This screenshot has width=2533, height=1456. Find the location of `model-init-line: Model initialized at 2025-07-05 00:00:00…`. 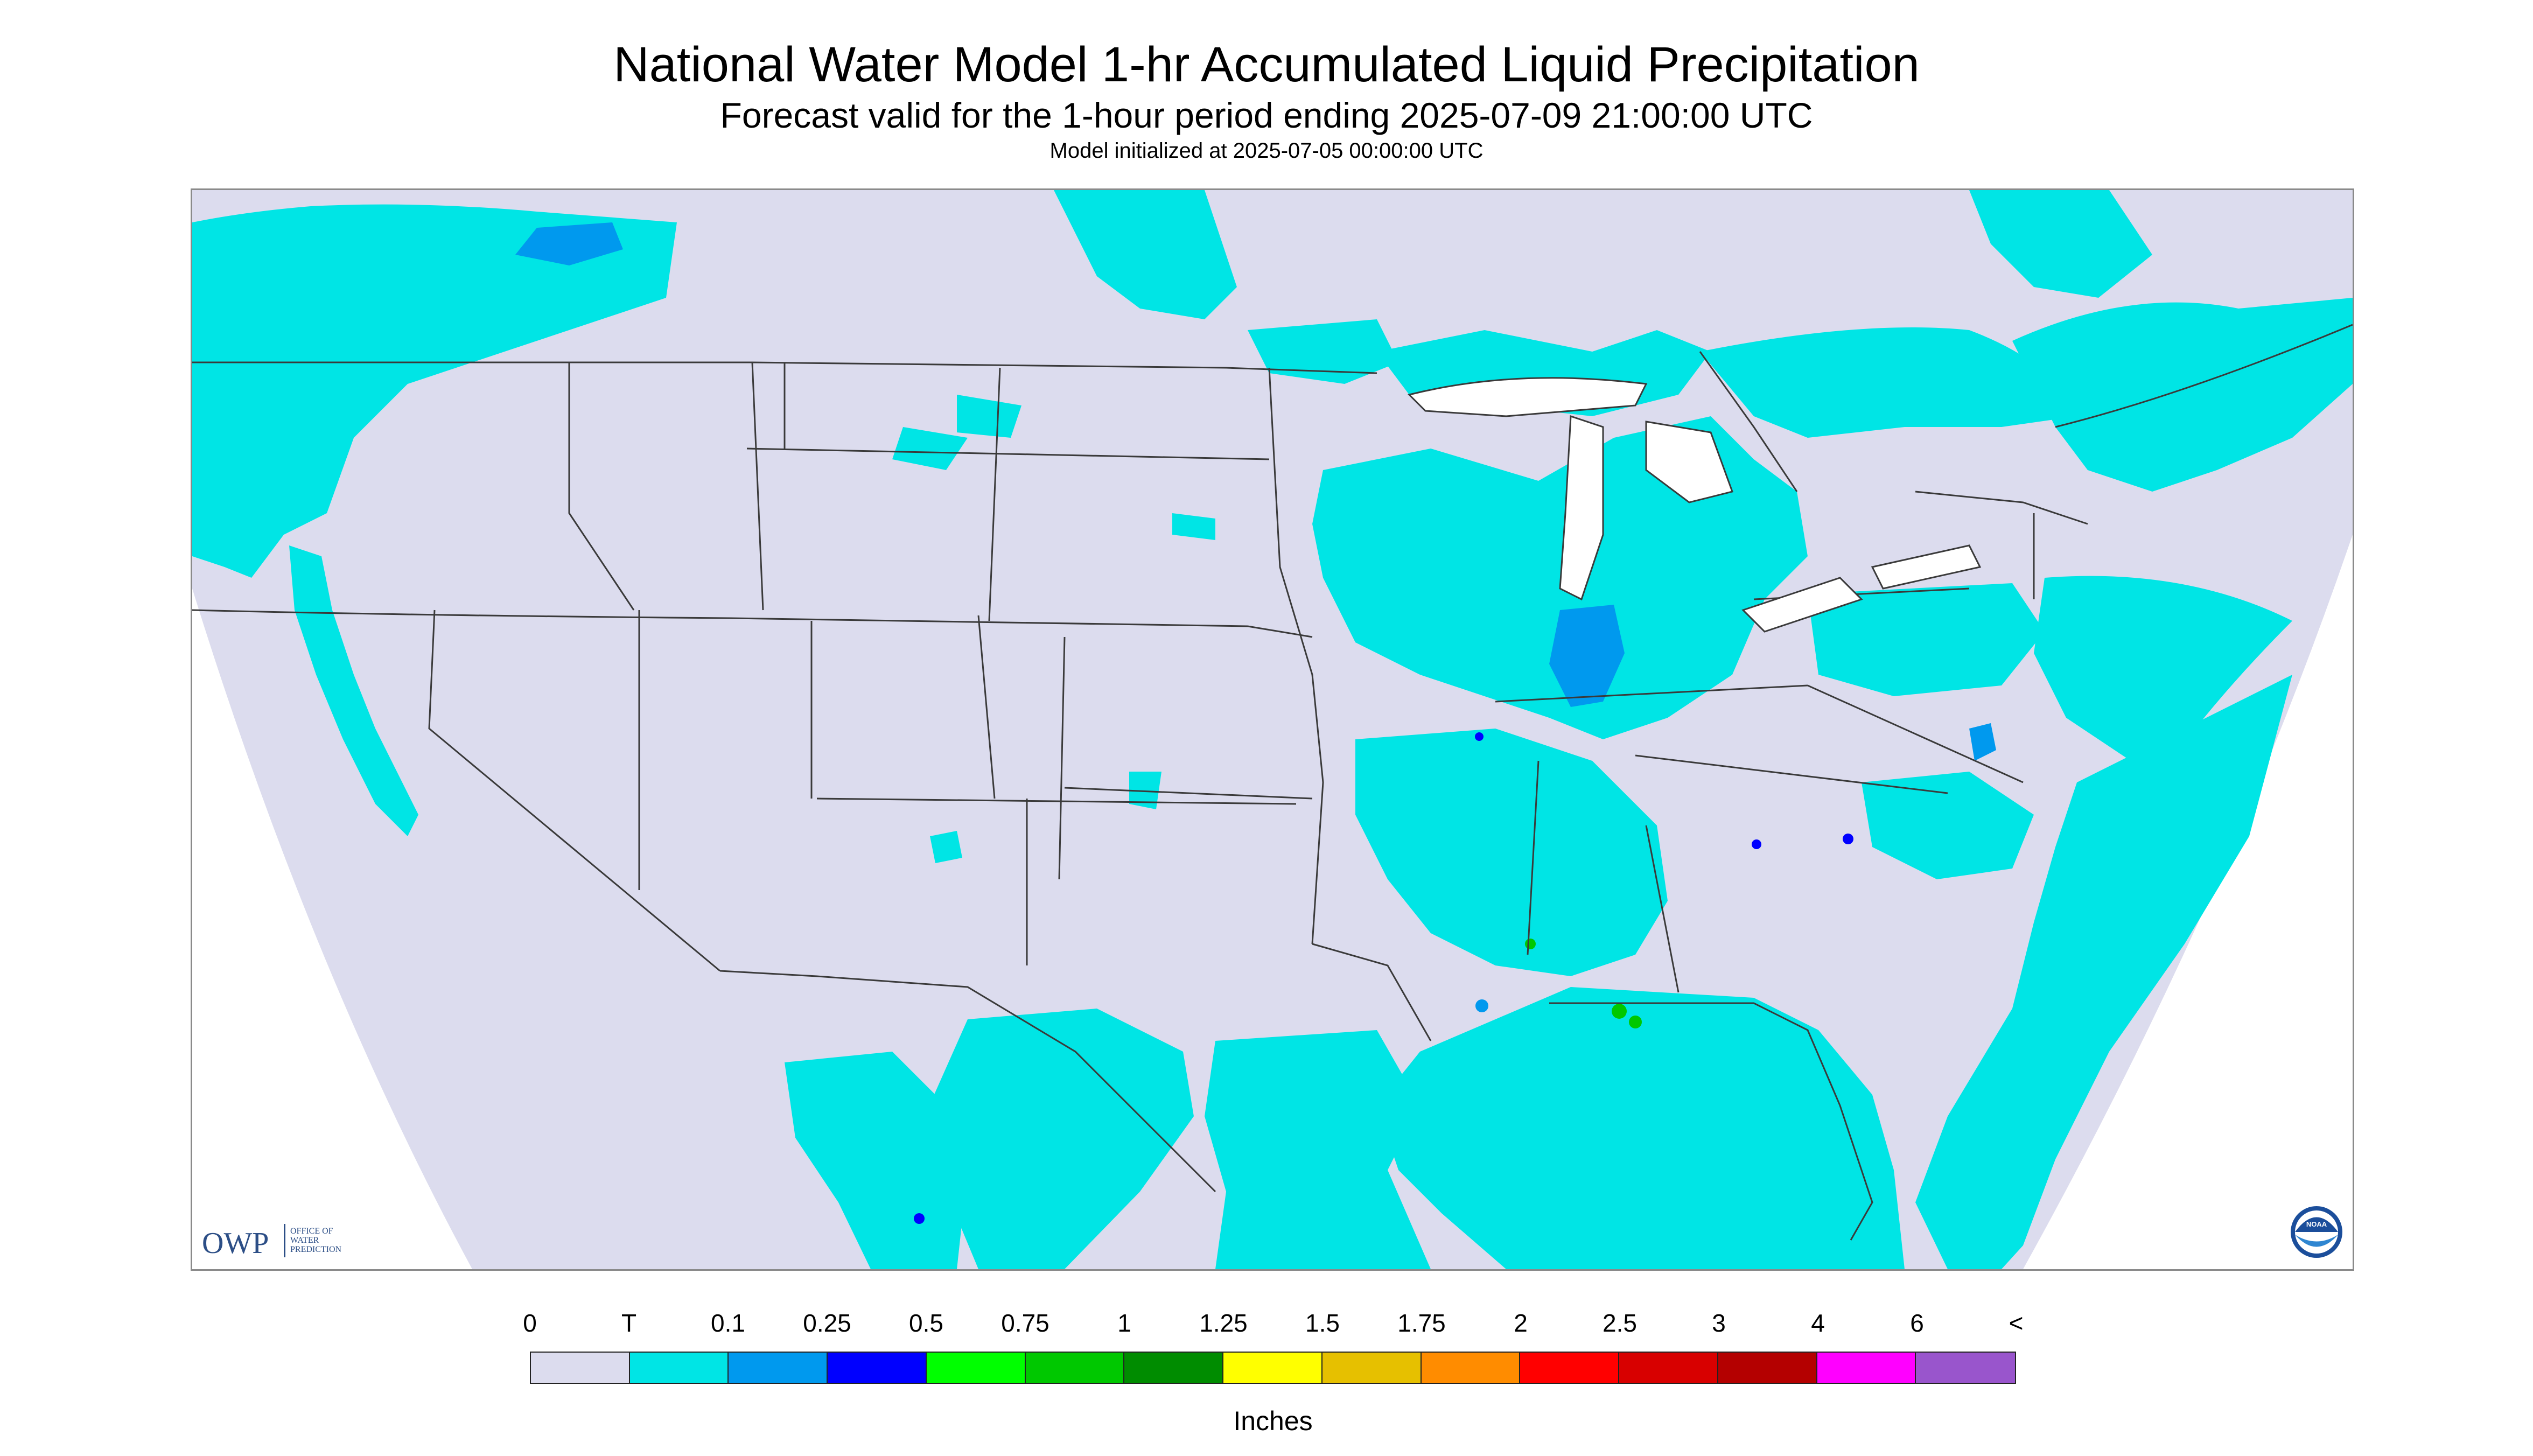

model-init-line: Model initialized at 2025-07-05 00:00:00… is located at coordinates (1266, 151).